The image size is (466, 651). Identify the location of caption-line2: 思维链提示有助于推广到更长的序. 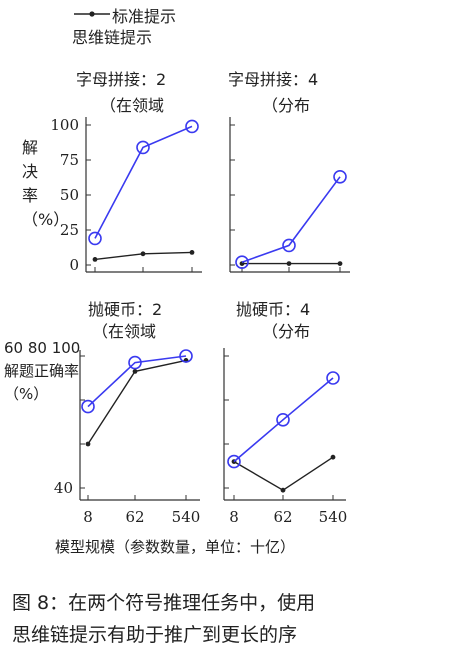
(155, 635).